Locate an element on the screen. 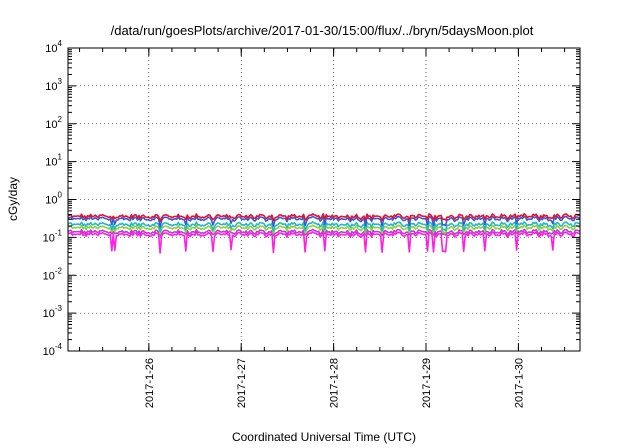 This screenshot has height=448, width=640. y-tick-label: 10⁻¹ is located at coordinates (53, 236).